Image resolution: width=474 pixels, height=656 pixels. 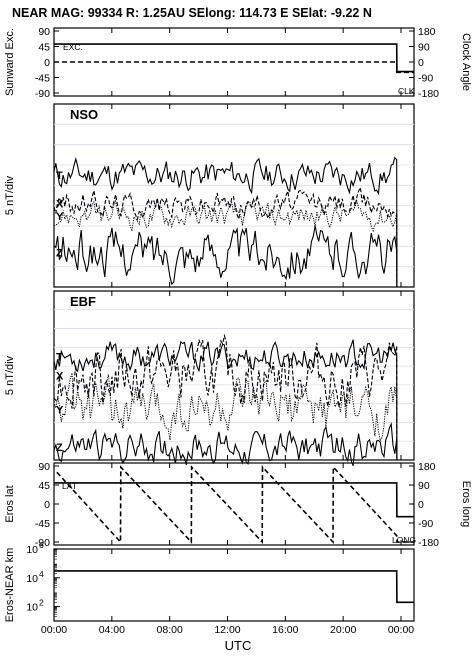 I want to click on eros-near-series, so click(x=234, y=587).